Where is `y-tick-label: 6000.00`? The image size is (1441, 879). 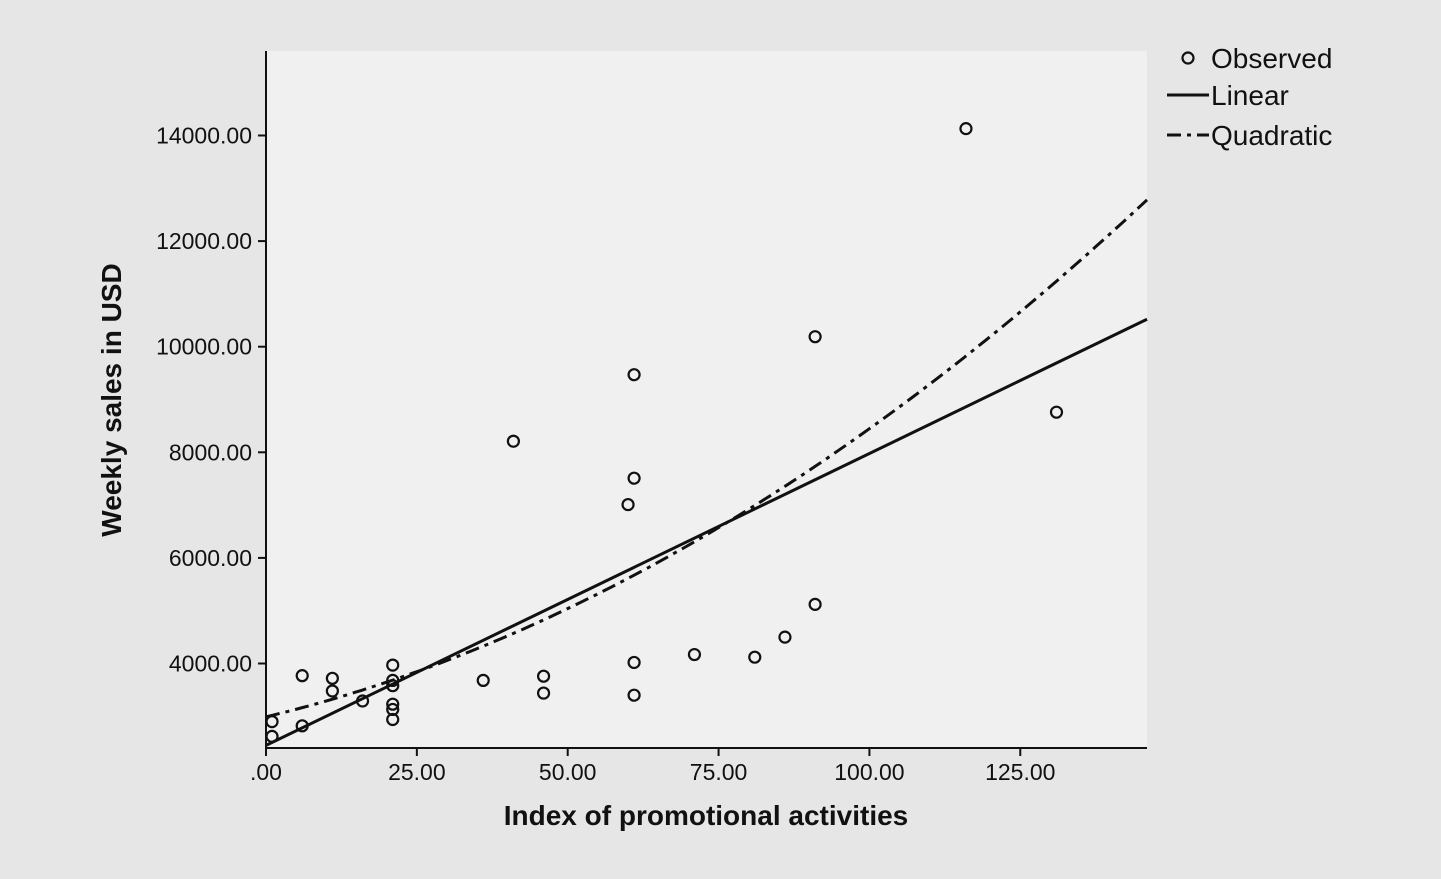
y-tick-label: 6000.00 is located at coordinates (210, 558).